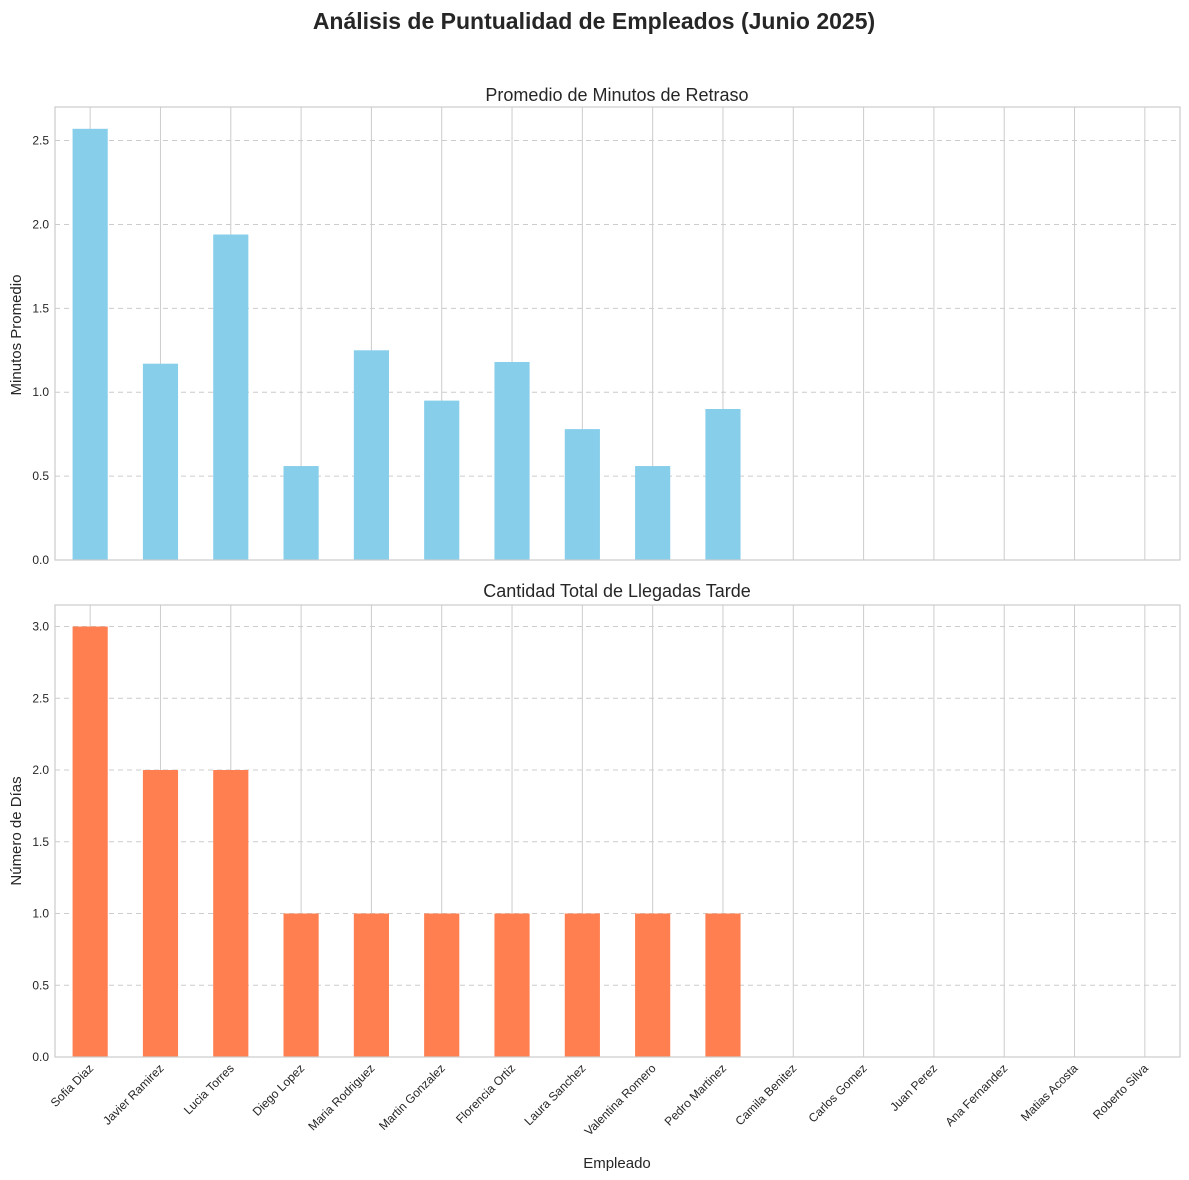 The width and height of the screenshot is (1189, 1180). What do you see at coordinates (40, 914) in the screenshot?
I see `late-count-ytick-2: 1.0` at bounding box center [40, 914].